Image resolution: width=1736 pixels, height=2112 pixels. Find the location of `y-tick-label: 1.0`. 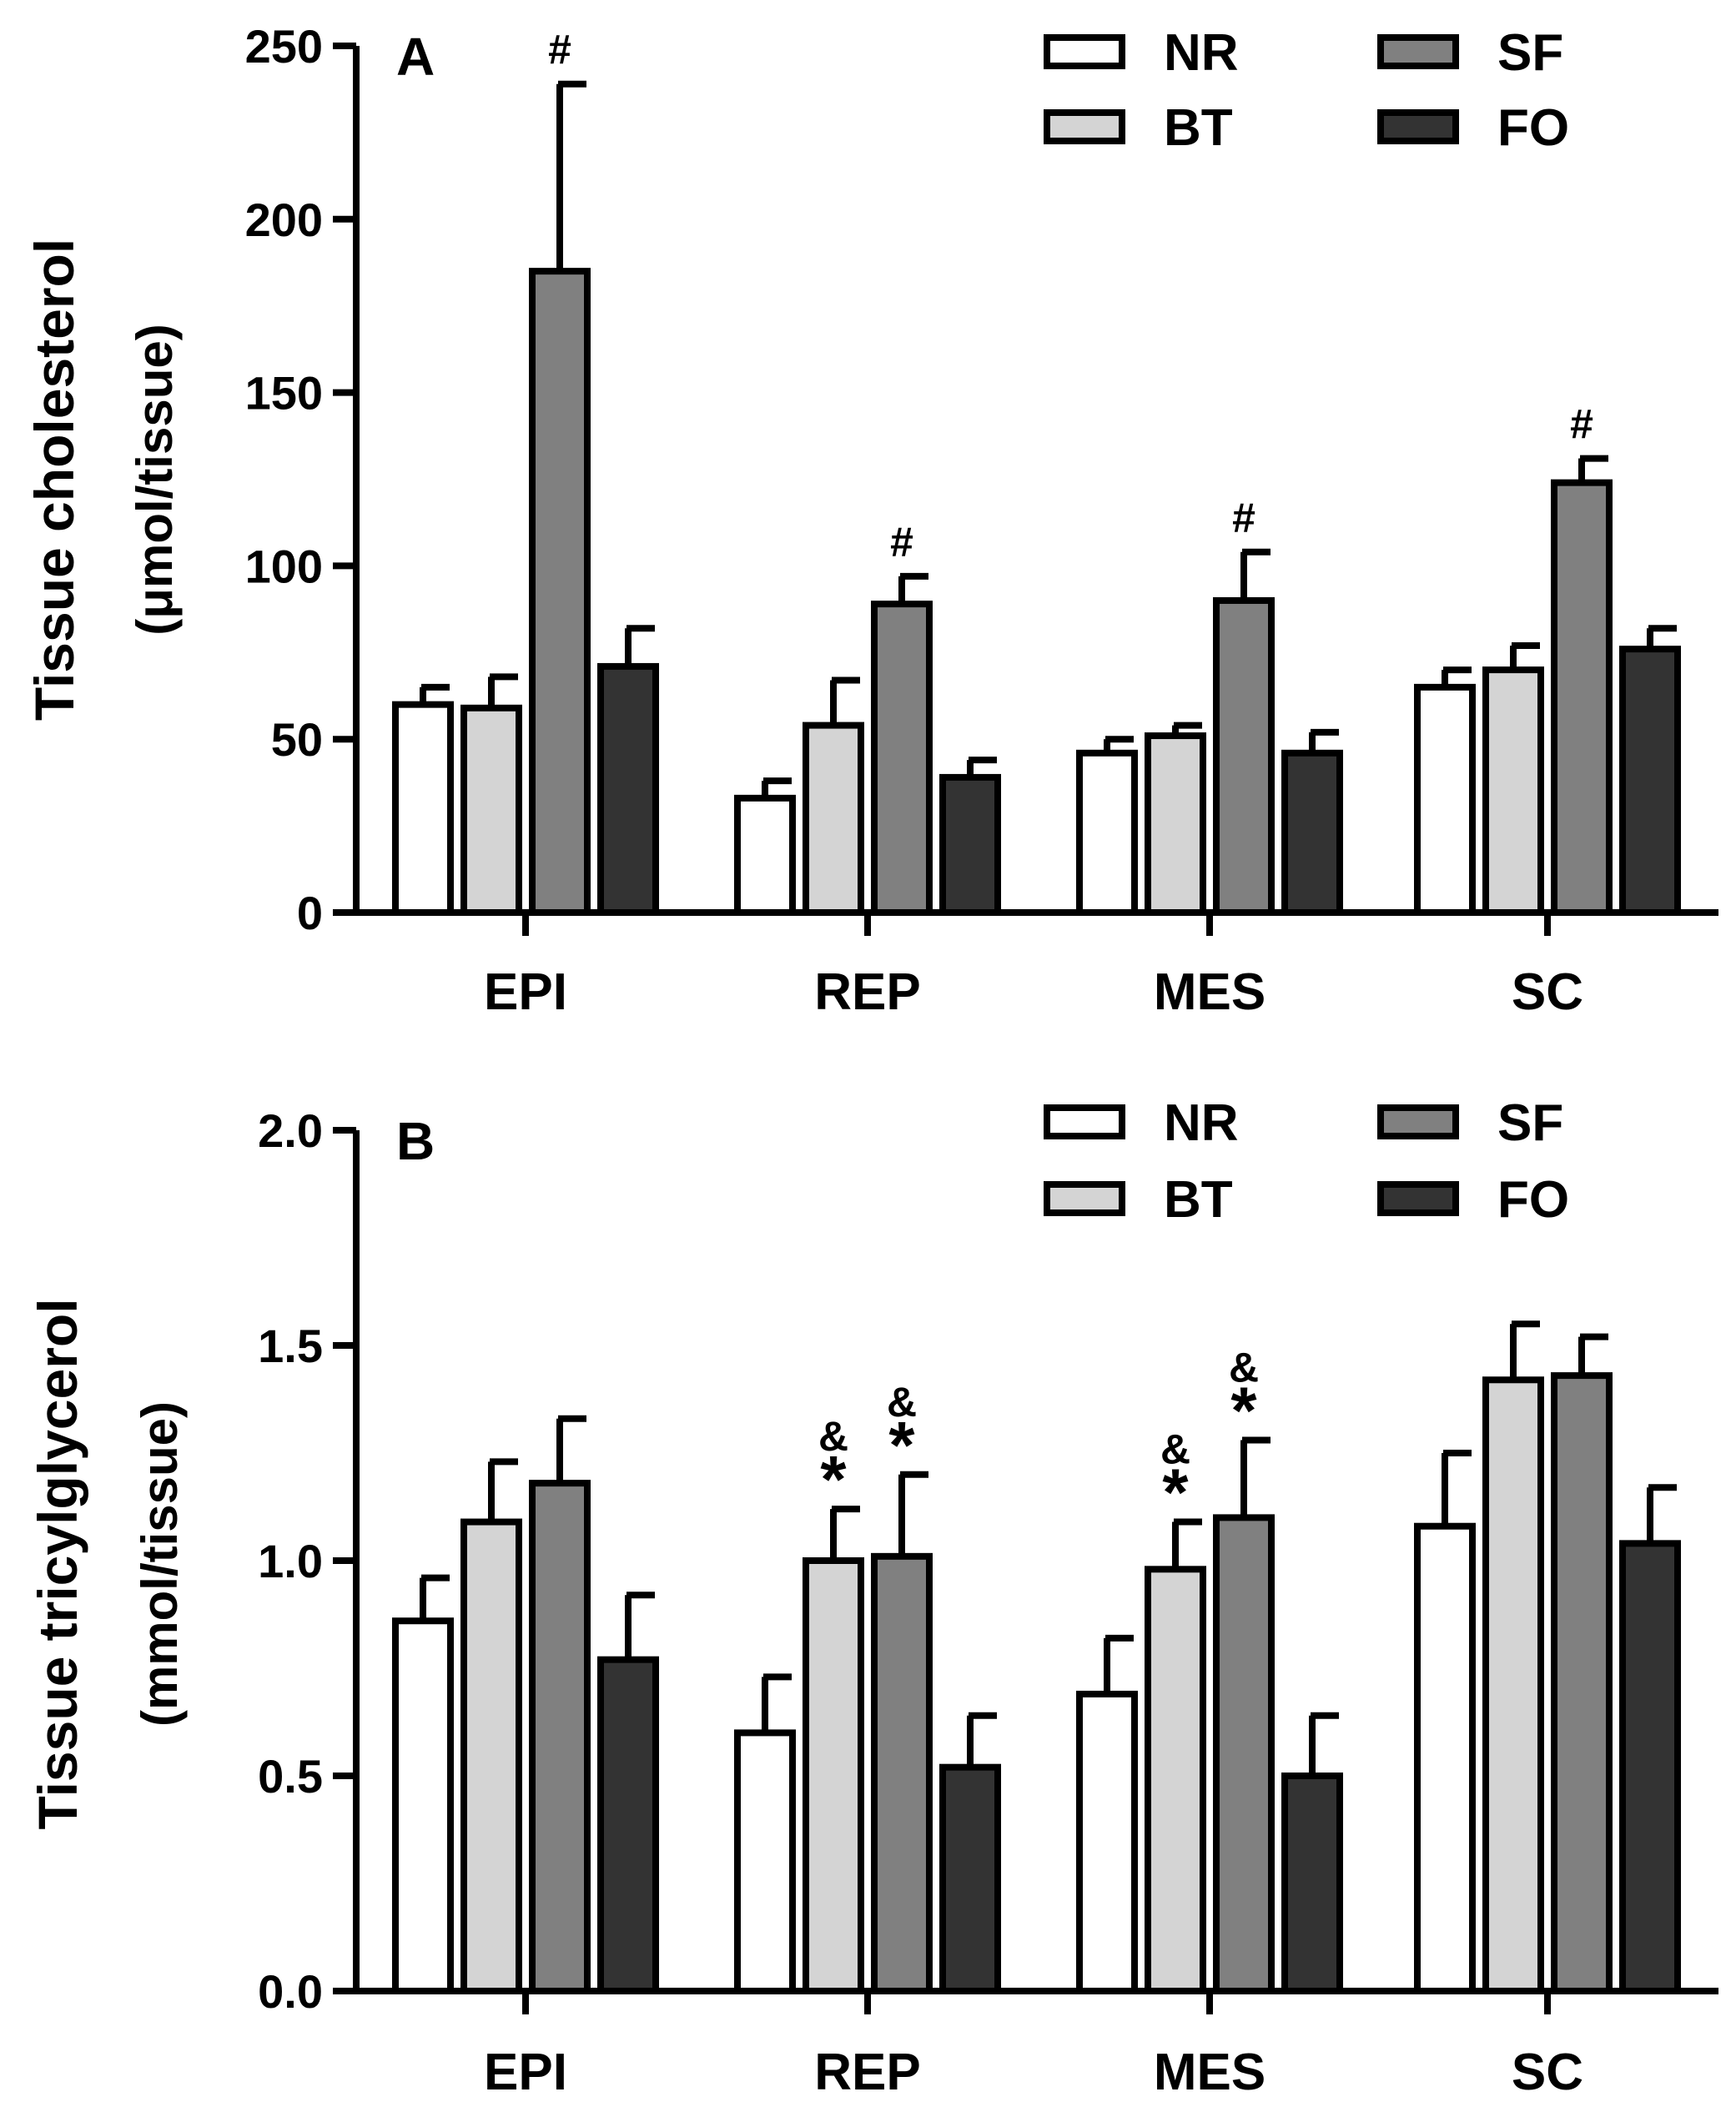

y-tick-label: 1.0 is located at coordinates (290, 1561).